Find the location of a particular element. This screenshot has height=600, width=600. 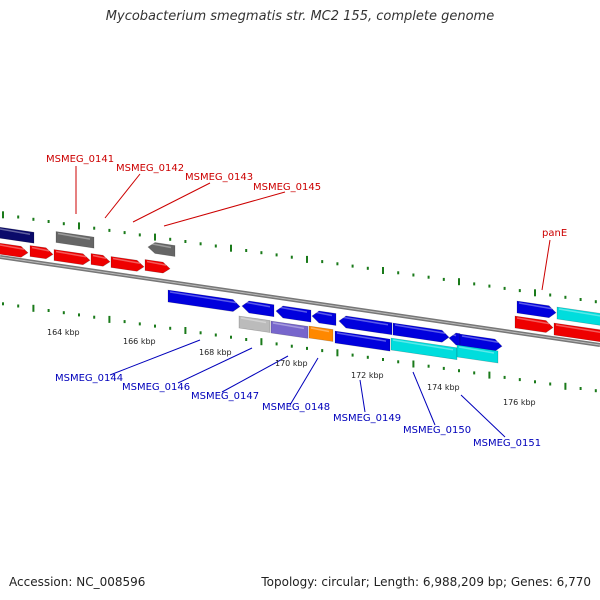

gene-arrow-msmeg-0151b is located at coordinates (481, 342).